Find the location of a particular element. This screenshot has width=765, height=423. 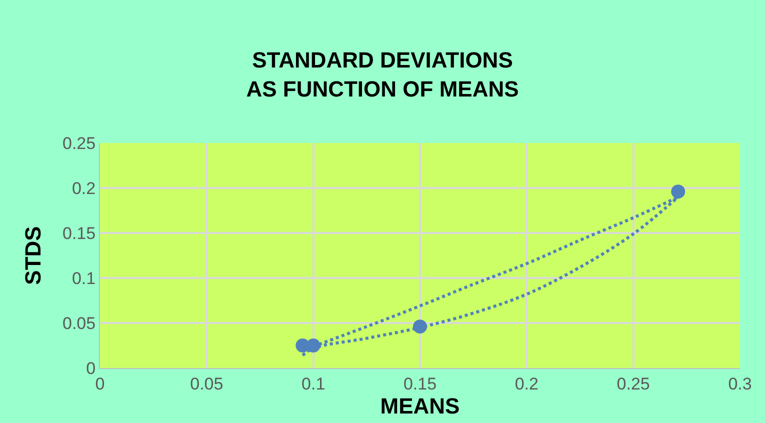

x-tick-label: 0.1 is located at coordinates (314, 384).